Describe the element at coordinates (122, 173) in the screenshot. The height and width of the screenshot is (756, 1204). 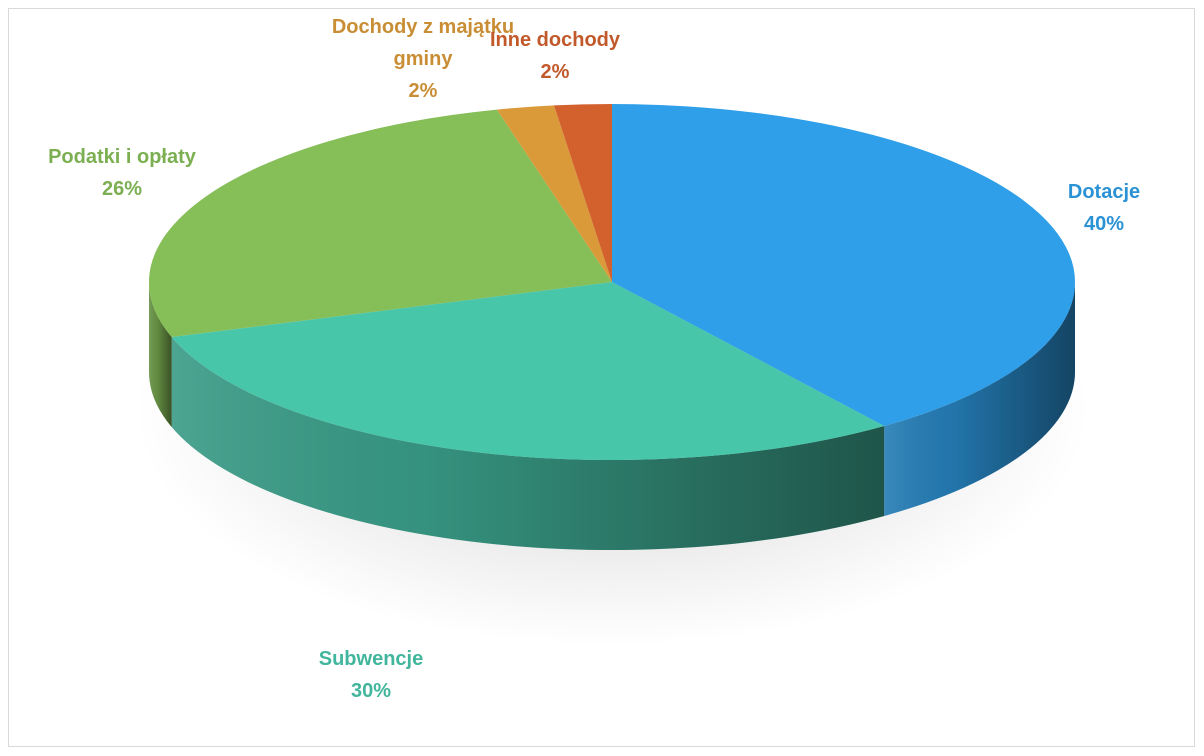
I see `slice-label-2: Podatki i opłaty 26%` at that location.